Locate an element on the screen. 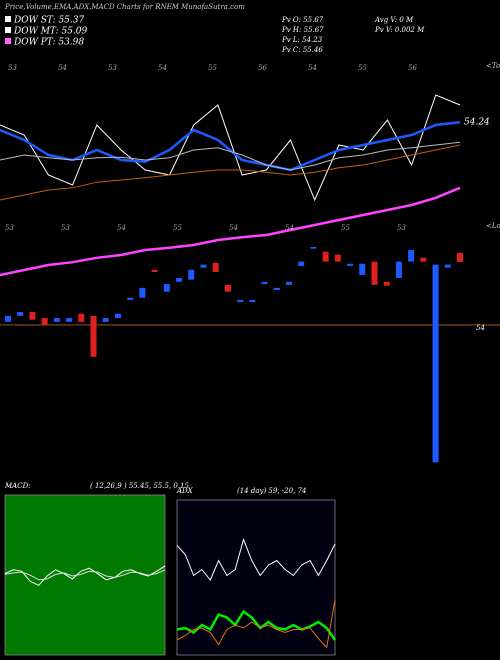 This screenshot has height=660, width=500. panel-title: MACD: is located at coordinates (17, 486).